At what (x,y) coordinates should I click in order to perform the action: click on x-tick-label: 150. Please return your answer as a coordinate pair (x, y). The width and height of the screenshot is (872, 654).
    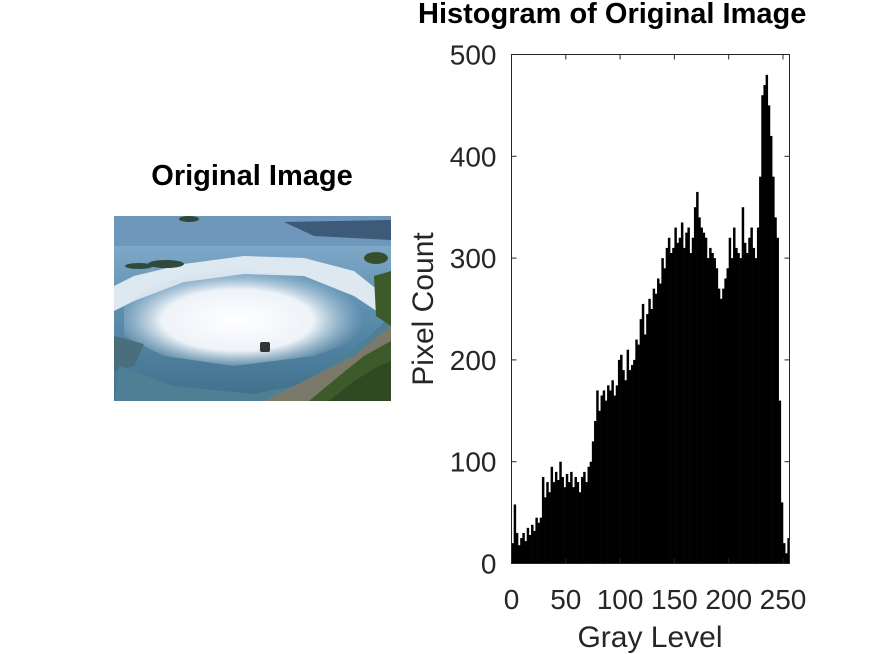
    Looking at the image, I should click on (674, 599).